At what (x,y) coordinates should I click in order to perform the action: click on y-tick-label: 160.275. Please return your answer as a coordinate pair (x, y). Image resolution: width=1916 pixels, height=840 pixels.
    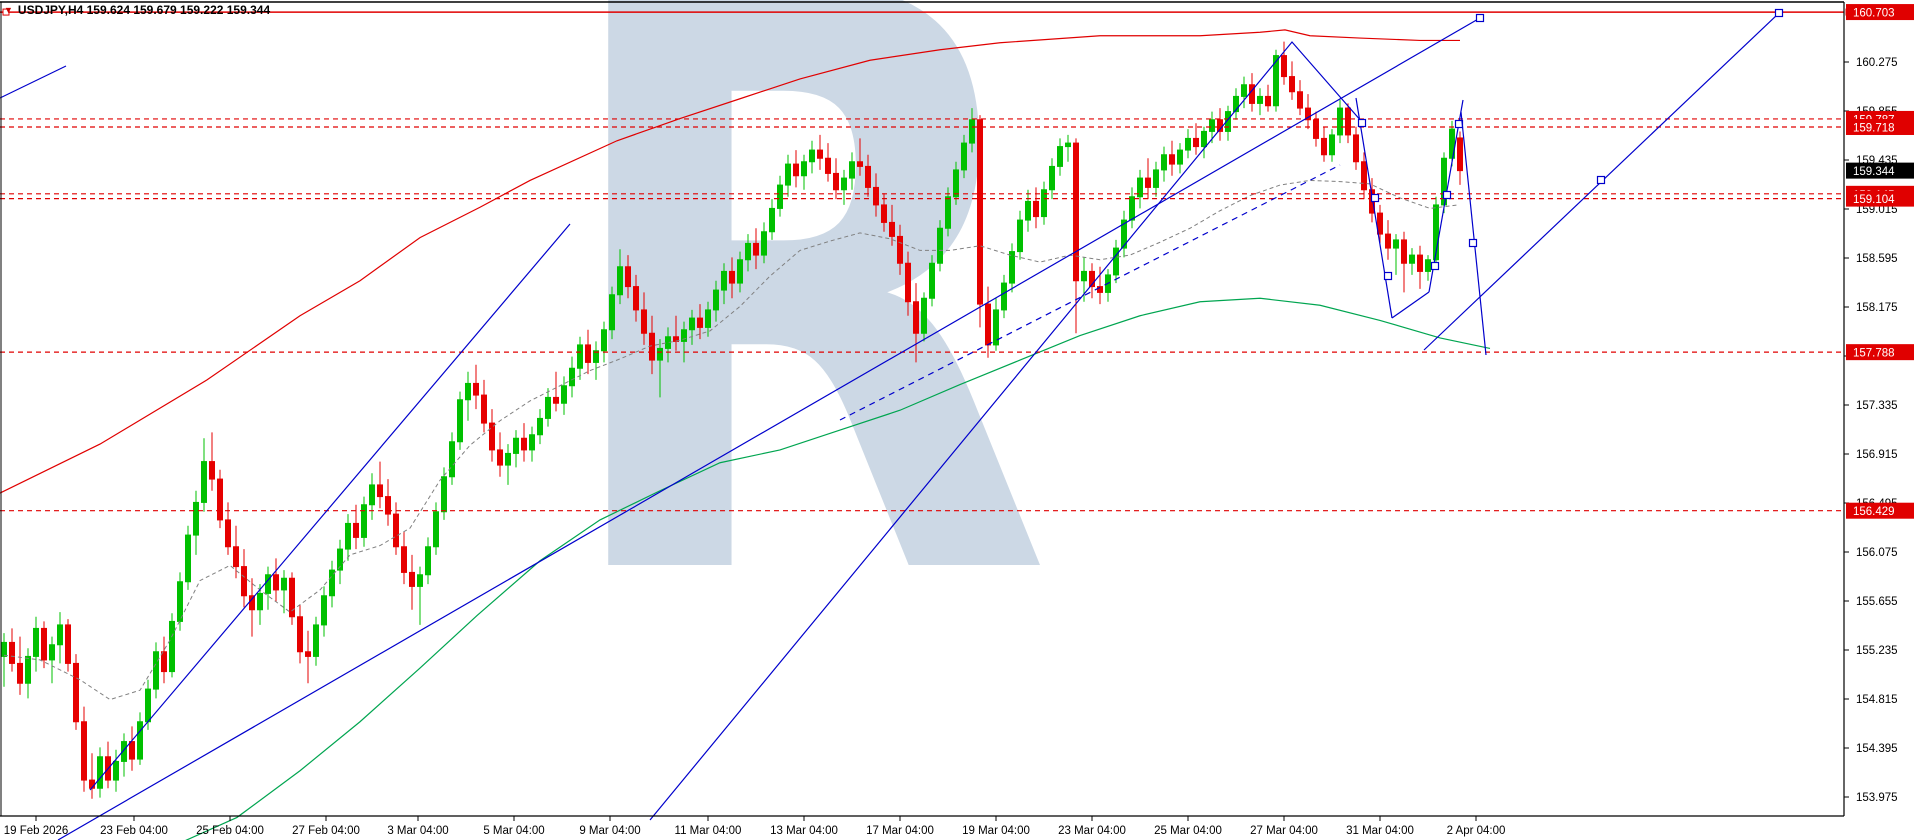
    Looking at the image, I should click on (1877, 63).